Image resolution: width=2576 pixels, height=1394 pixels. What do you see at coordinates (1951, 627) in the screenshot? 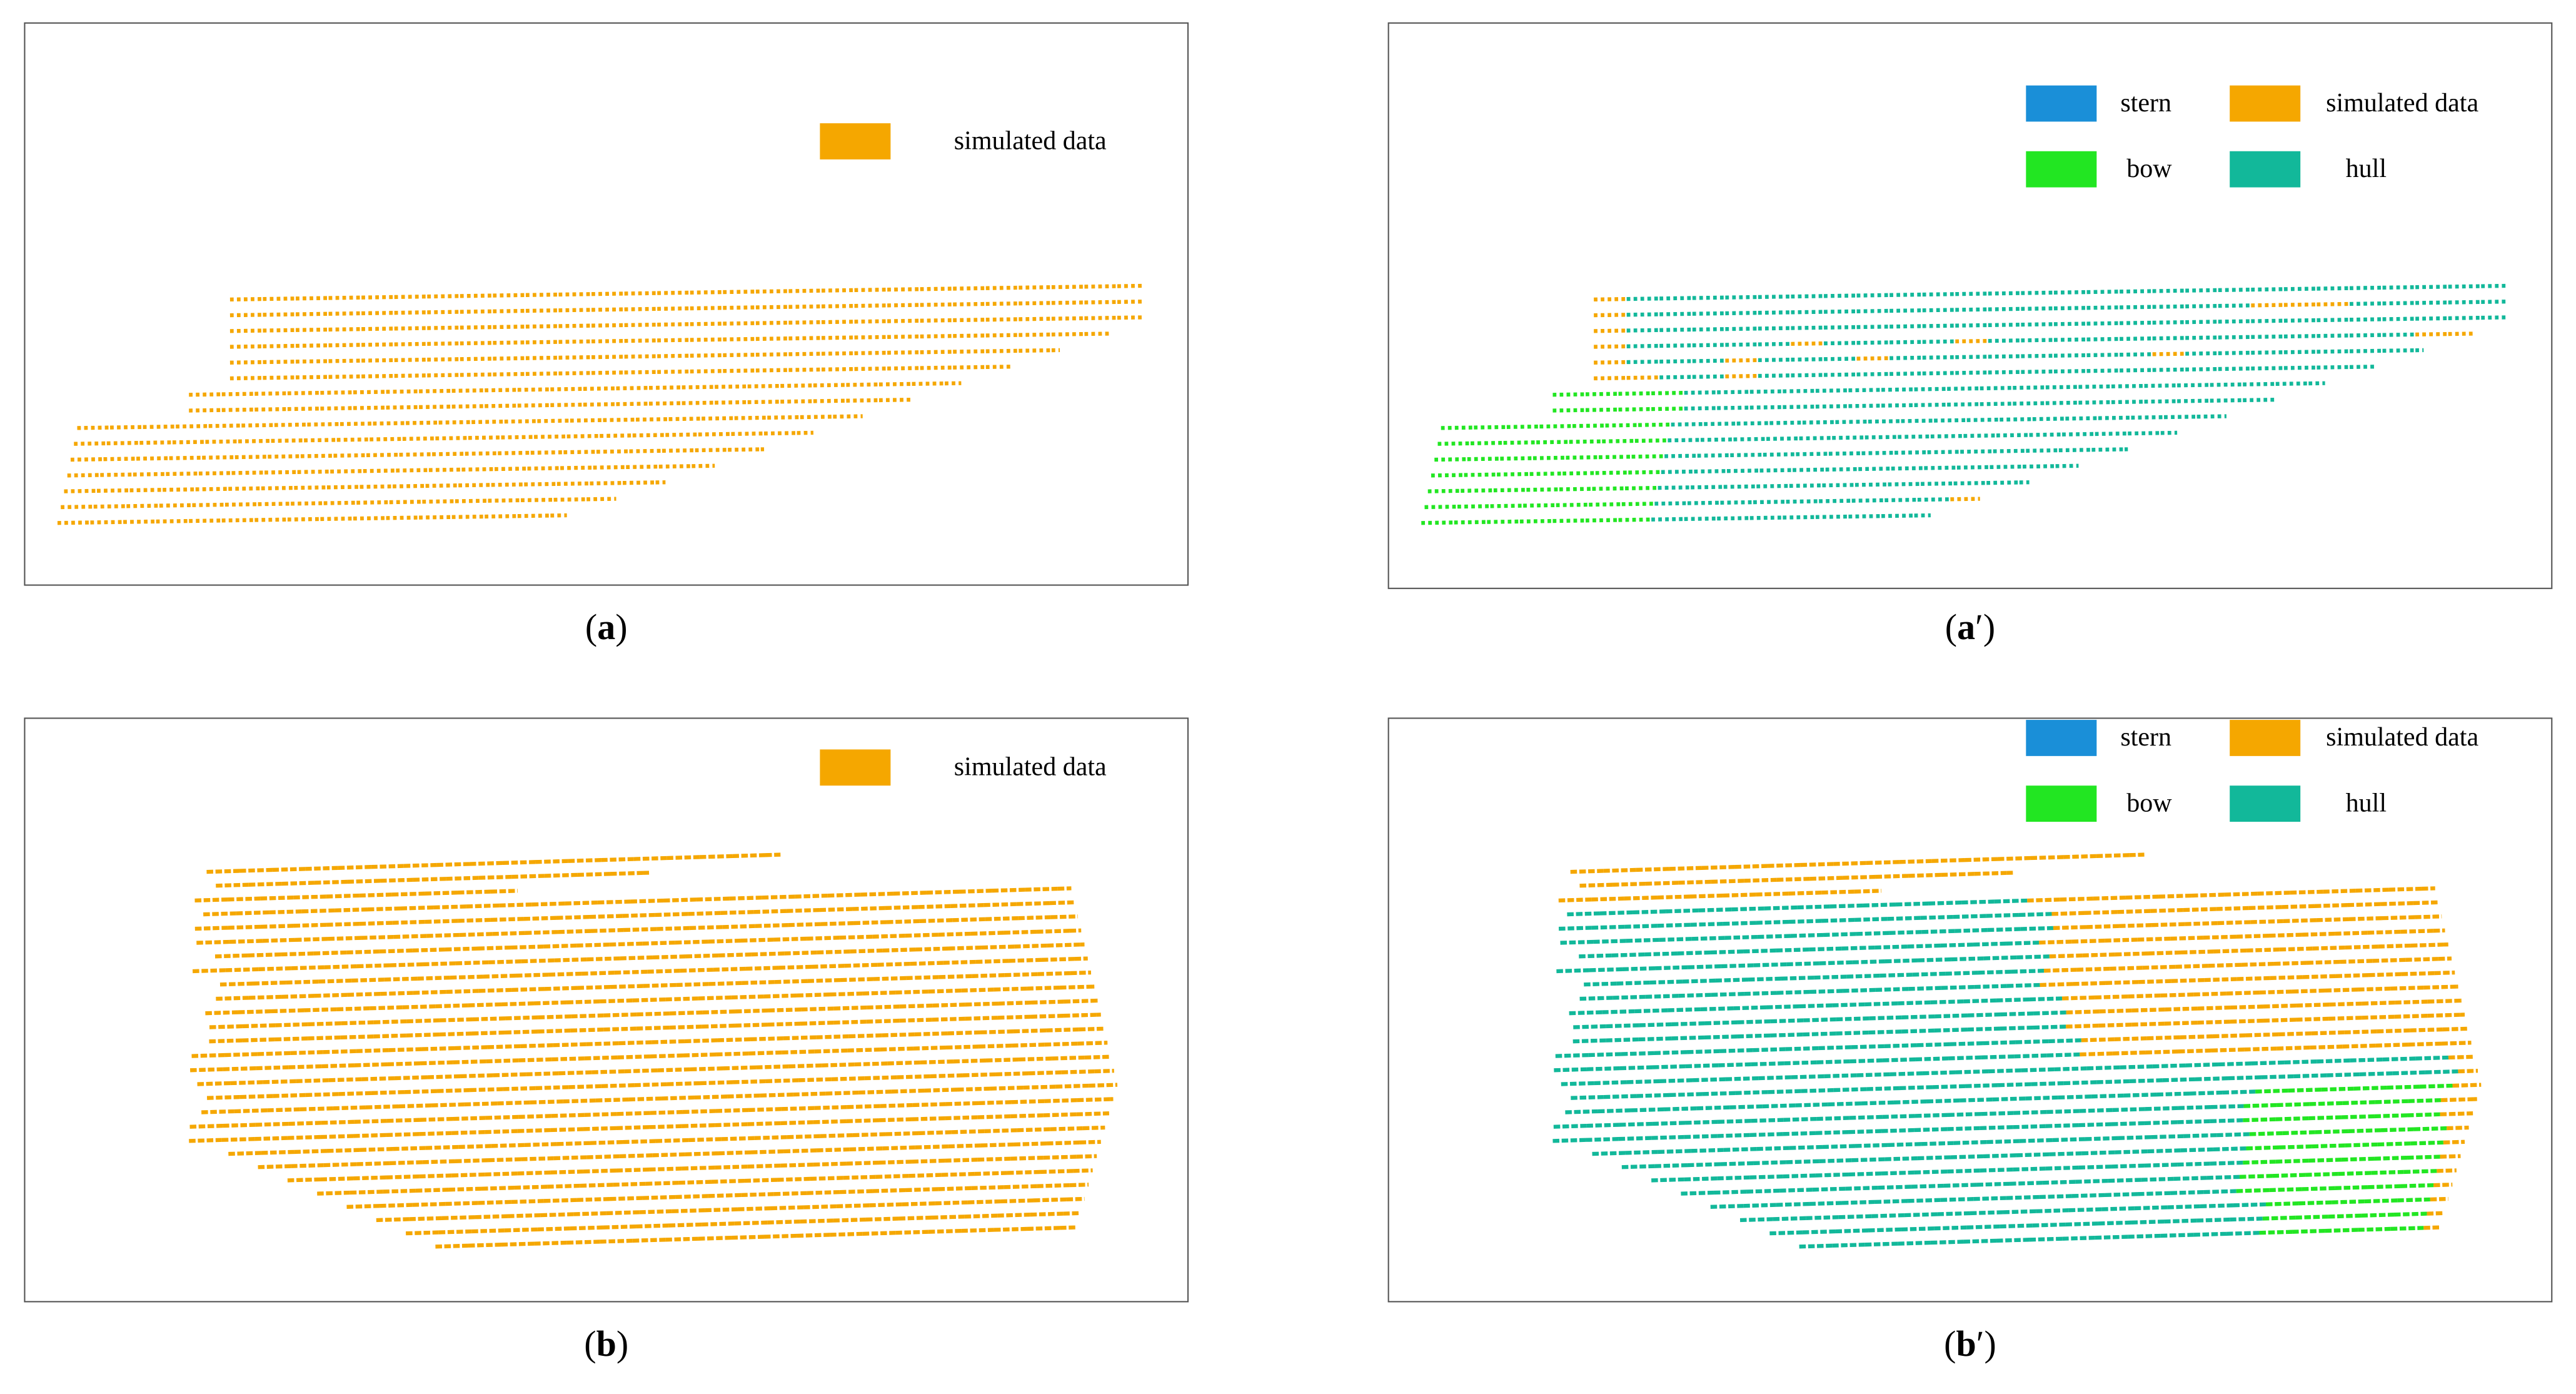
I see `caption-part: (` at bounding box center [1951, 627].